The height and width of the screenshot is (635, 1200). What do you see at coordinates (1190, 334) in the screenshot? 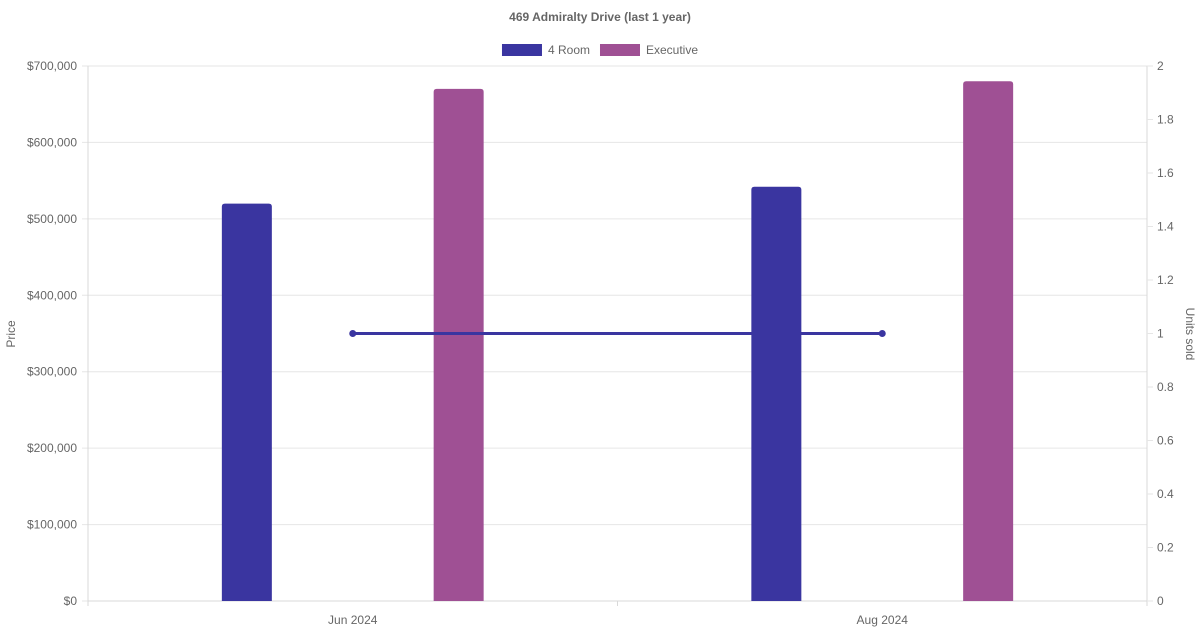
I see `right-axis-title: Units sold` at bounding box center [1190, 334].